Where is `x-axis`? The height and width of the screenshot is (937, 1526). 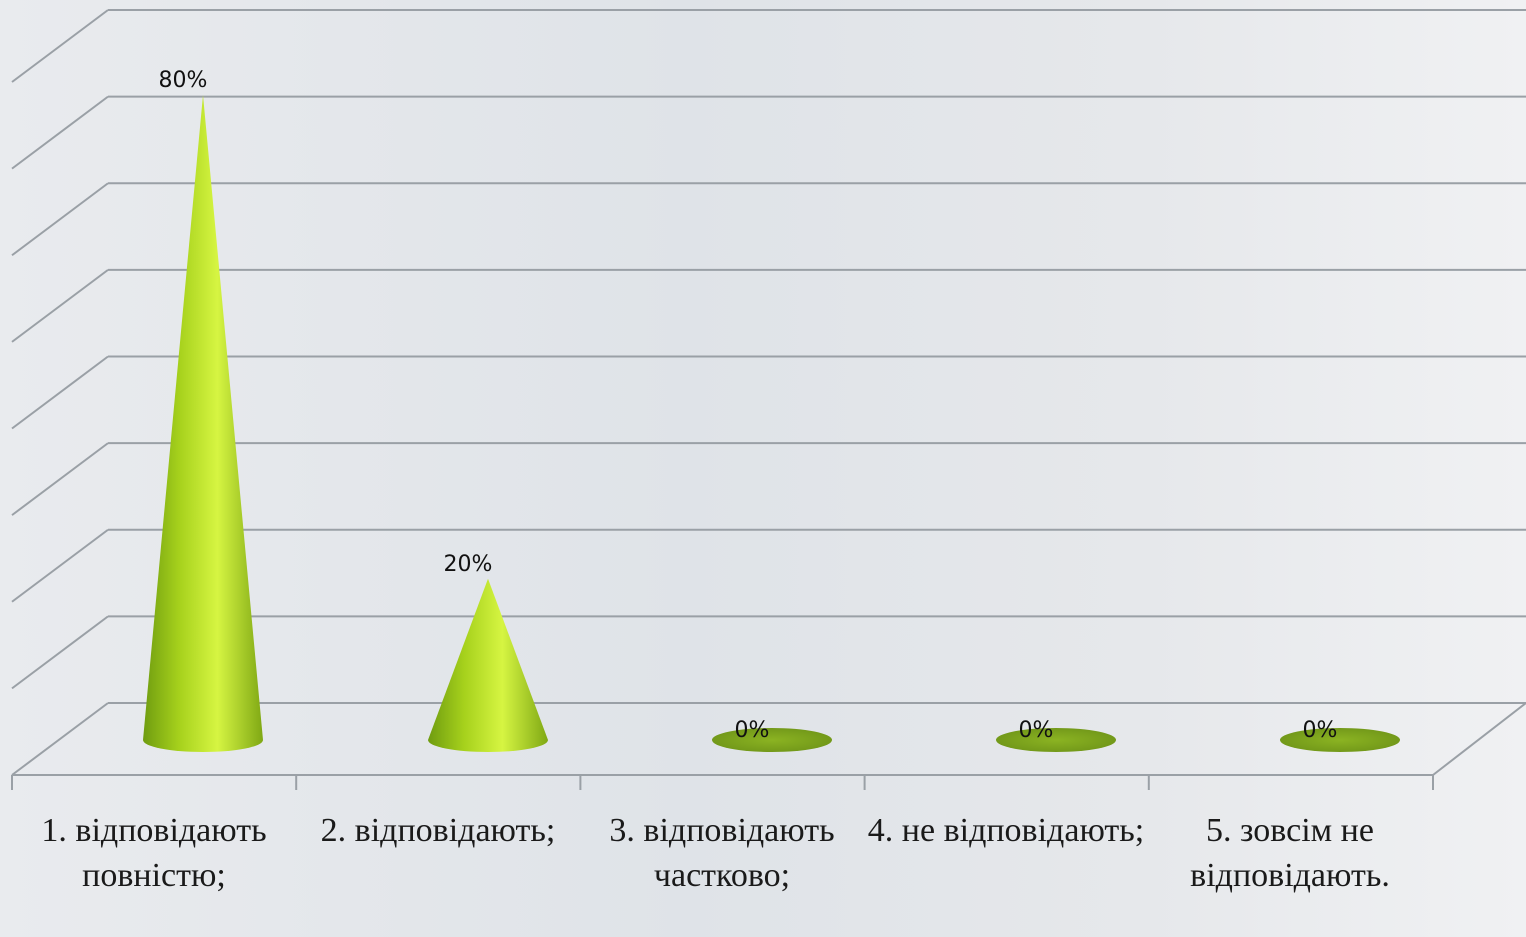 x-axis is located at coordinates (768, 746).